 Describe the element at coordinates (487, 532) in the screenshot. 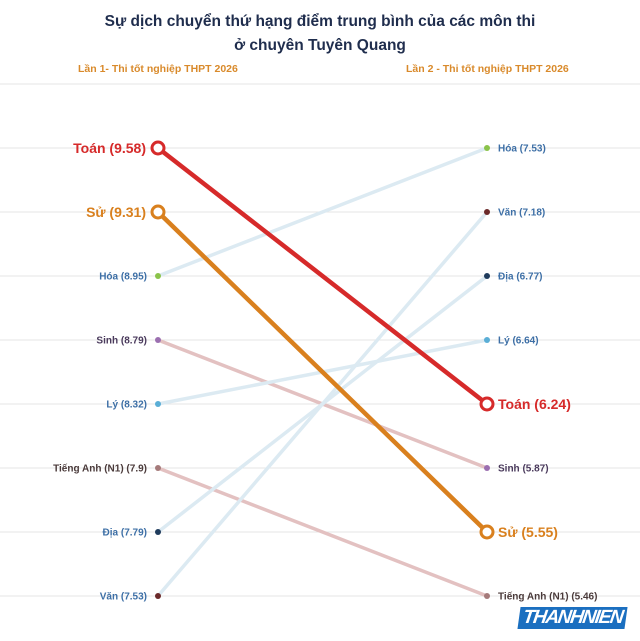

I see `point-right-su` at that location.